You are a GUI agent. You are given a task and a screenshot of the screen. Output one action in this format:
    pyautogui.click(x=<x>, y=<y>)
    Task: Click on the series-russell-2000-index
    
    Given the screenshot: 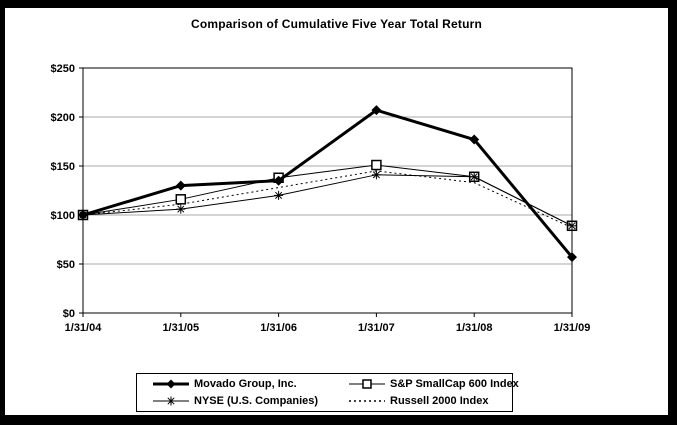 What is the action you would take?
    pyautogui.click(x=327, y=199)
    